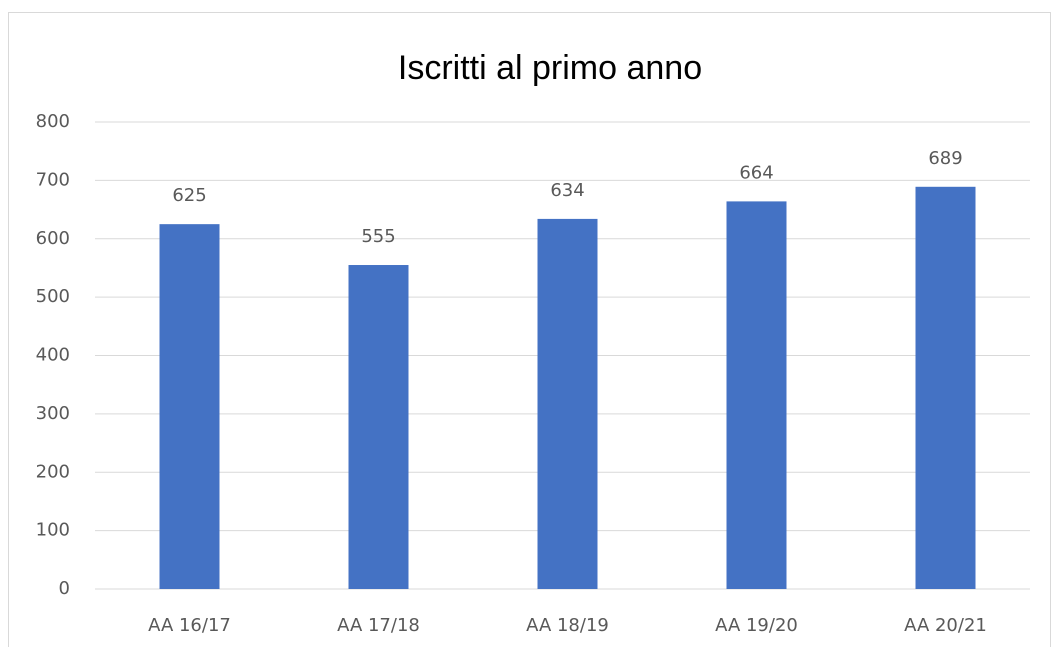 This screenshot has height=647, width=1064. I want to click on data-label: 664, so click(756, 172).